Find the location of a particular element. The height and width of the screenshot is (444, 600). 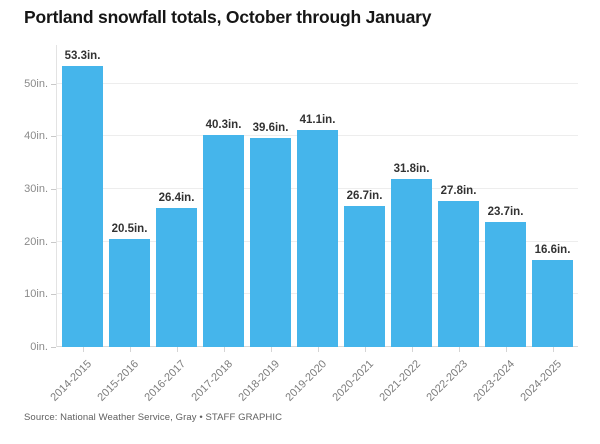

y-axis-label: 0in. is located at coordinates (39, 347).